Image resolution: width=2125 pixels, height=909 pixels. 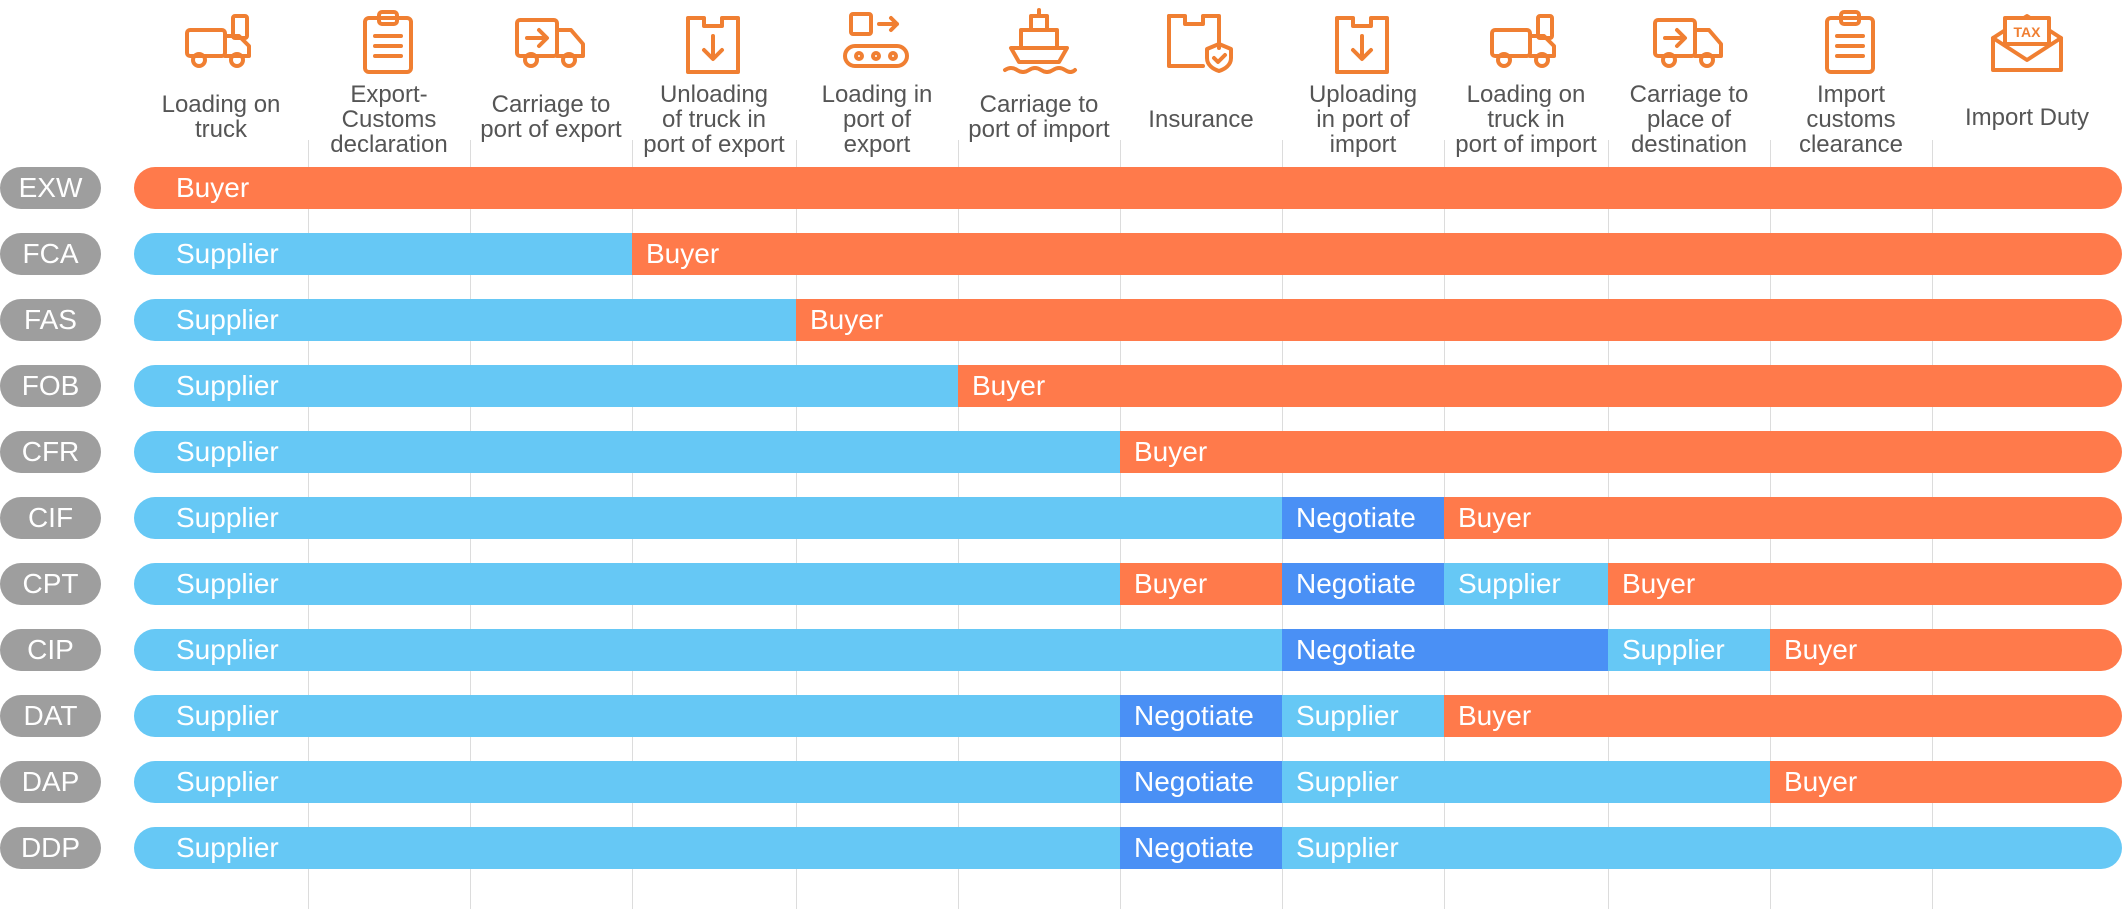 I want to click on column-label: Loading on truck, so click(x=221, y=117).